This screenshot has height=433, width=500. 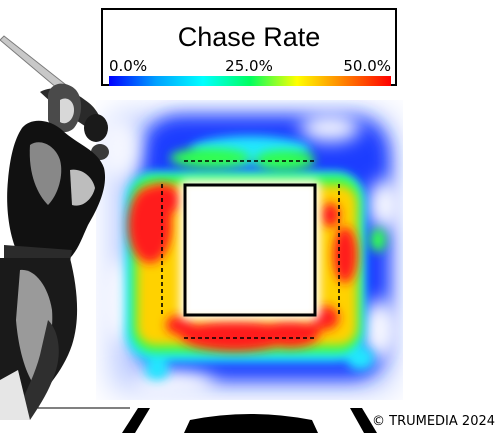 What do you see at coordinates (136, 420) in the screenshot?
I see `batter-box-left` at bounding box center [136, 420].